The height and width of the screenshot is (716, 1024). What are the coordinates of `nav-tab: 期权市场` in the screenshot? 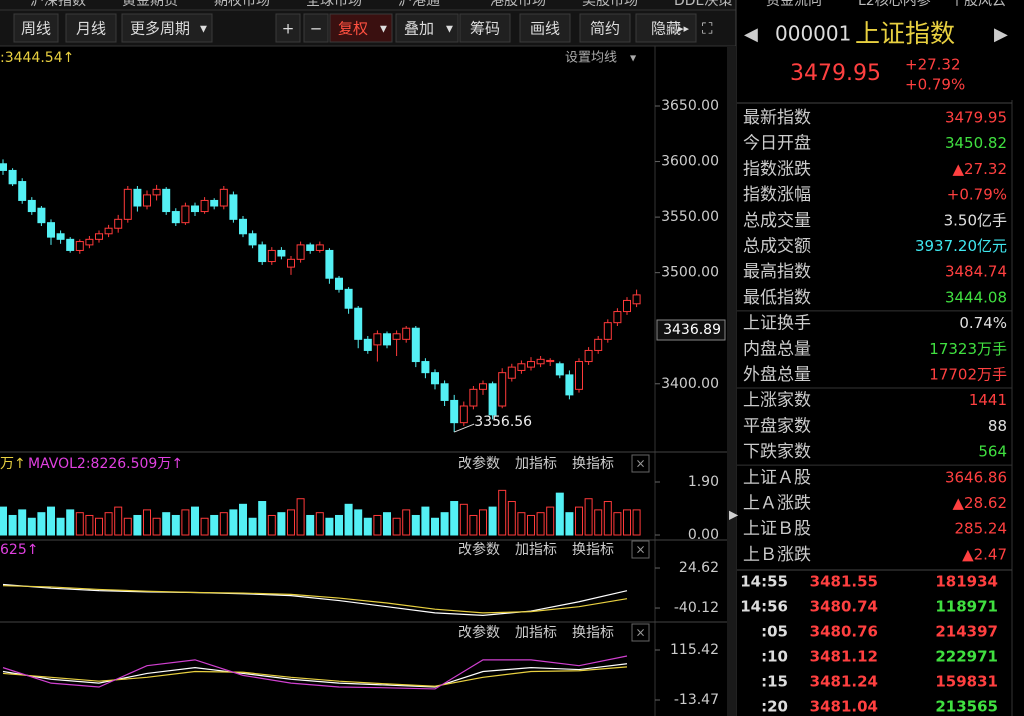 It's located at (242, 4).